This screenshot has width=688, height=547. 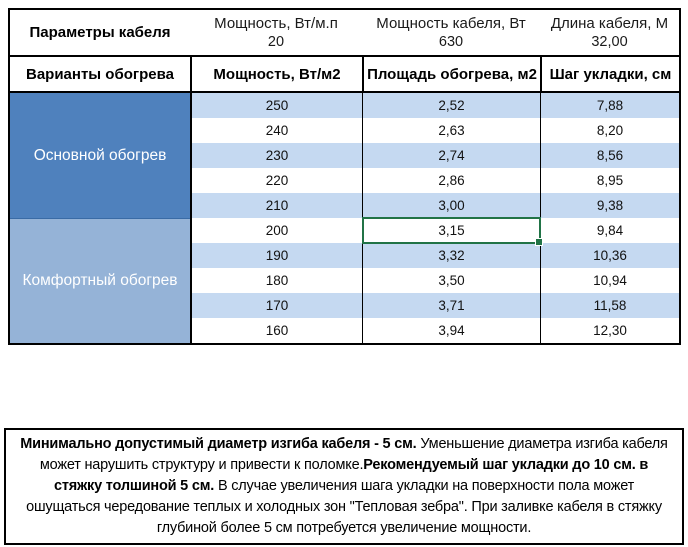 I want to click on table-row: 160 3,94 12,30, so click(x=434, y=330).